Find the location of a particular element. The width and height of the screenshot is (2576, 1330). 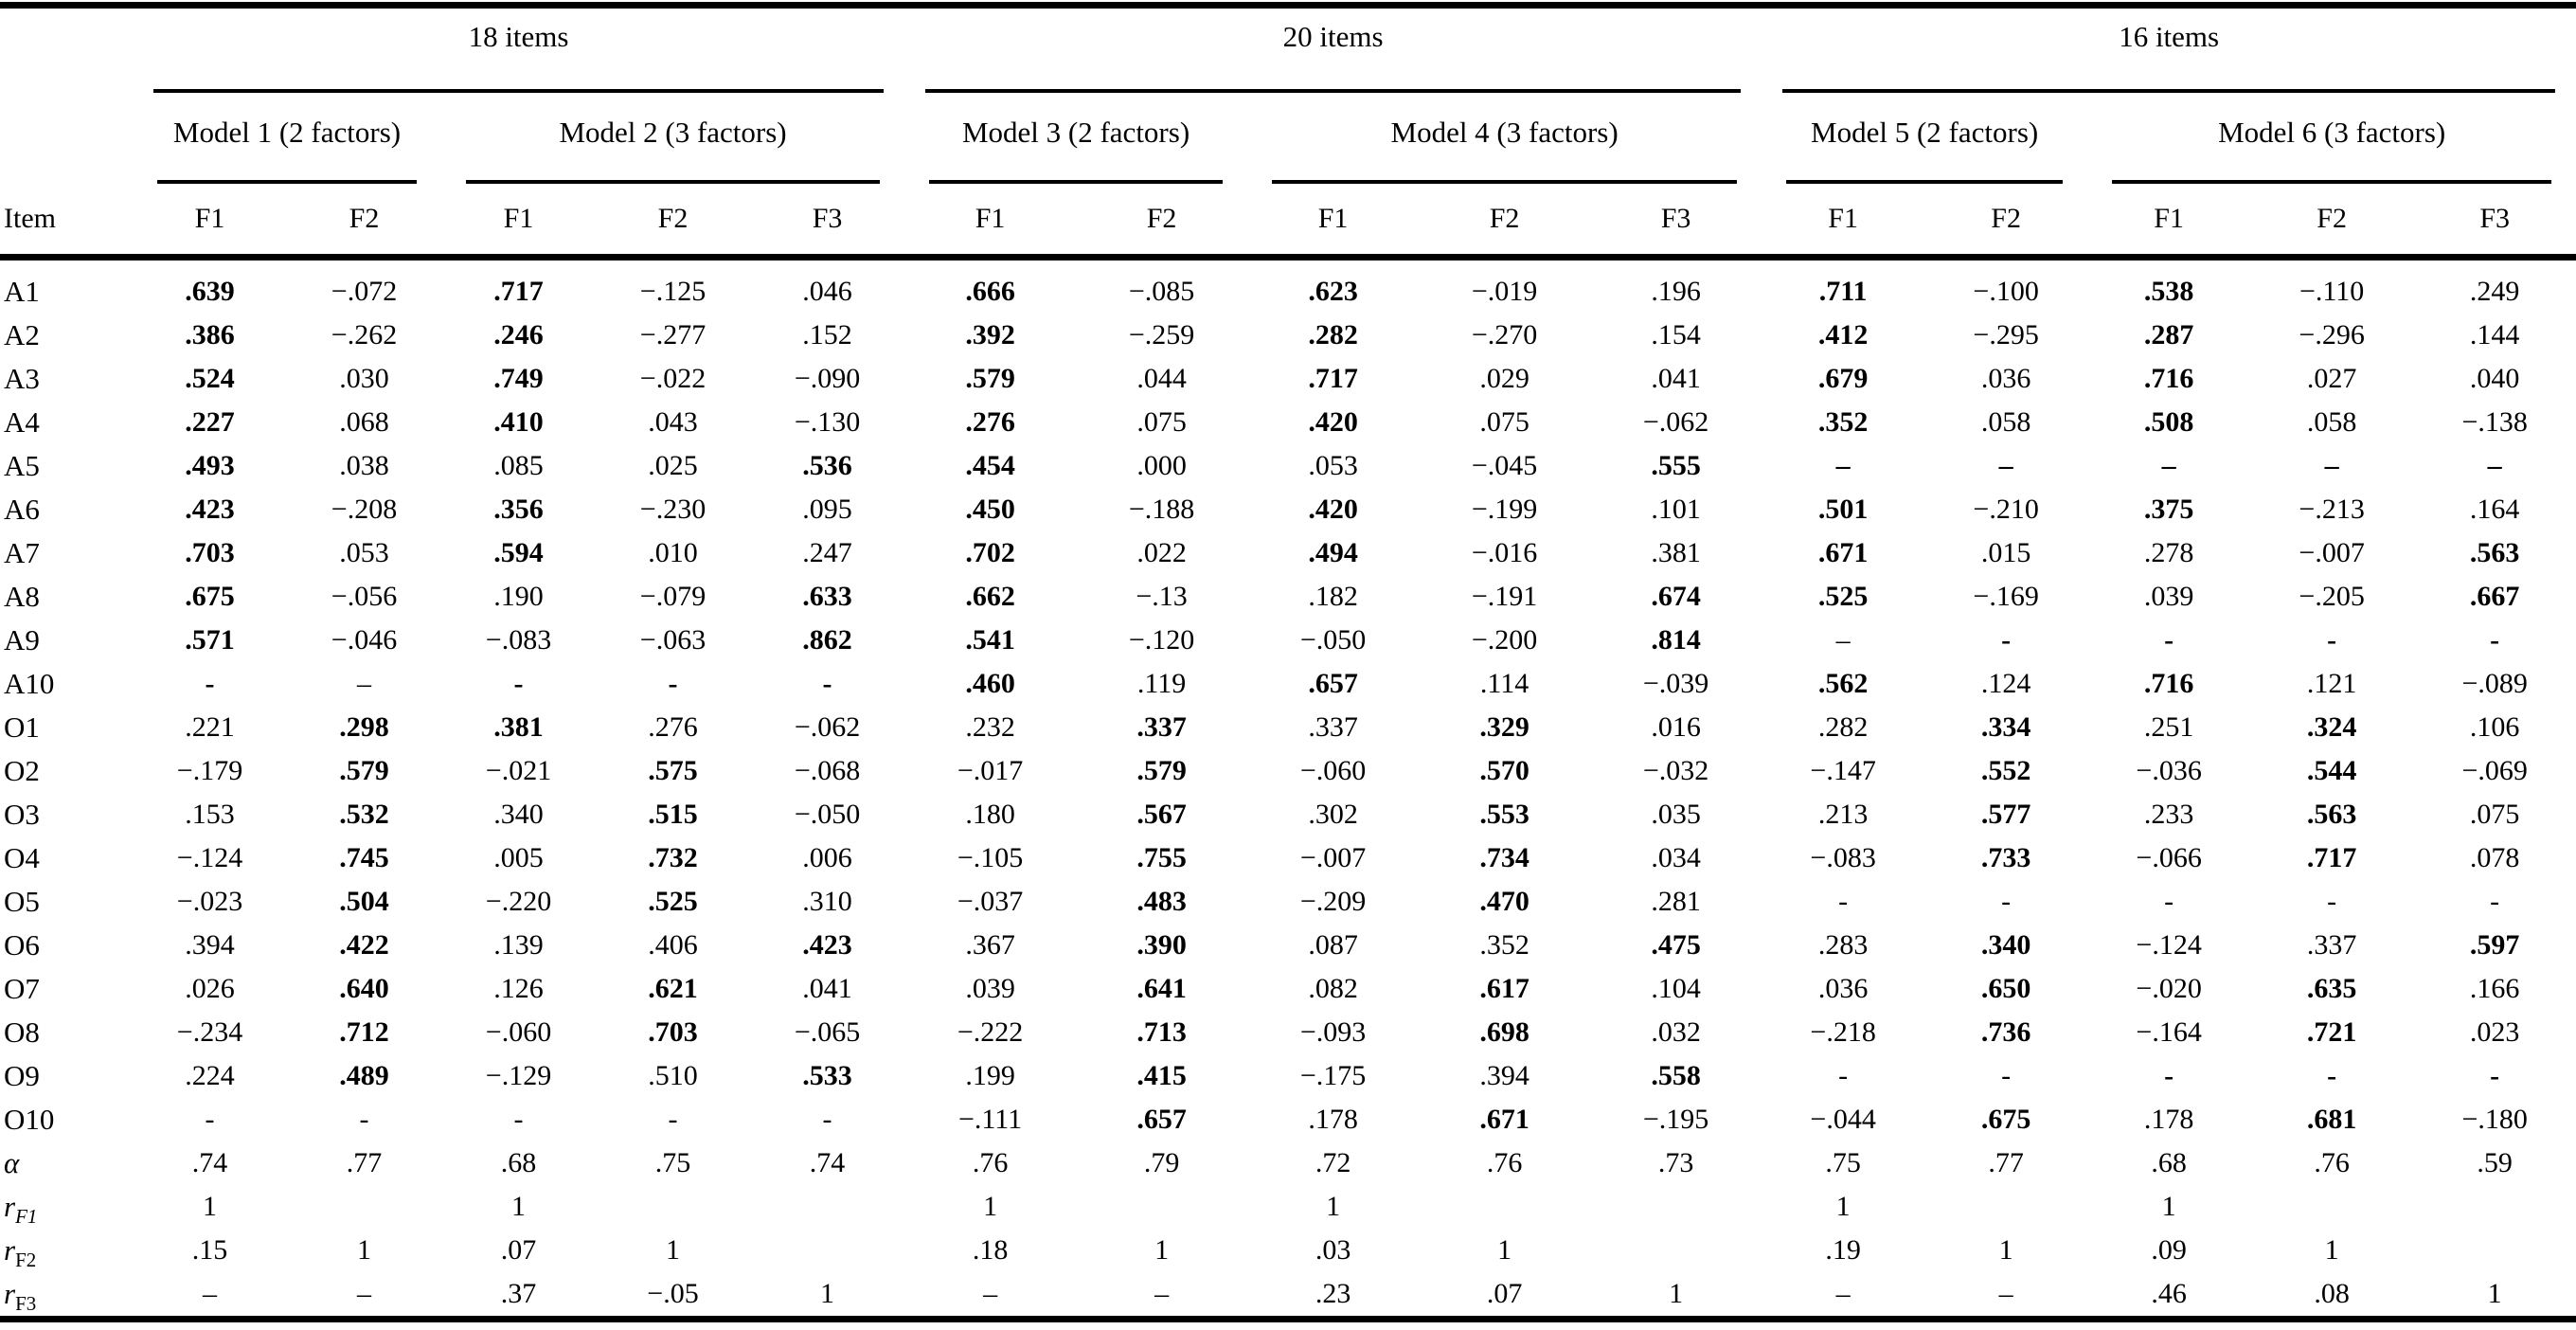

model-title: Model 4 (3 factors) is located at coordinates (1504, 132).